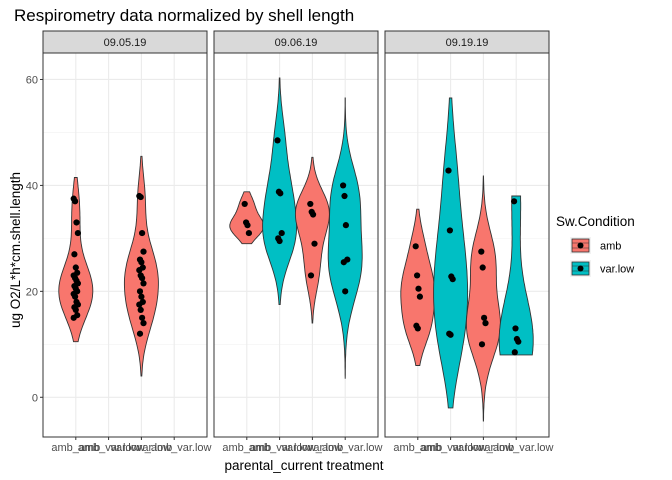  I want to click on violin-var.low_amb, so click(312, 240).